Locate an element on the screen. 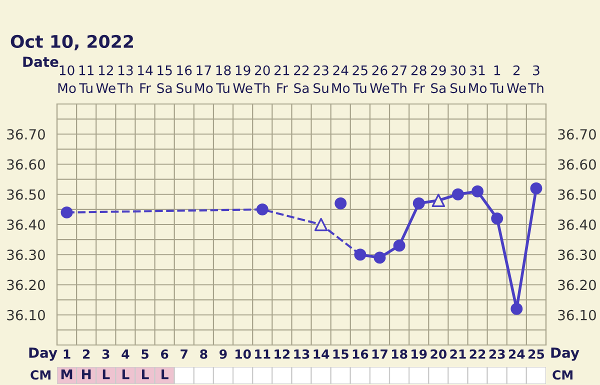  x-tick-label: 13 is located at coordinates (302, 354).